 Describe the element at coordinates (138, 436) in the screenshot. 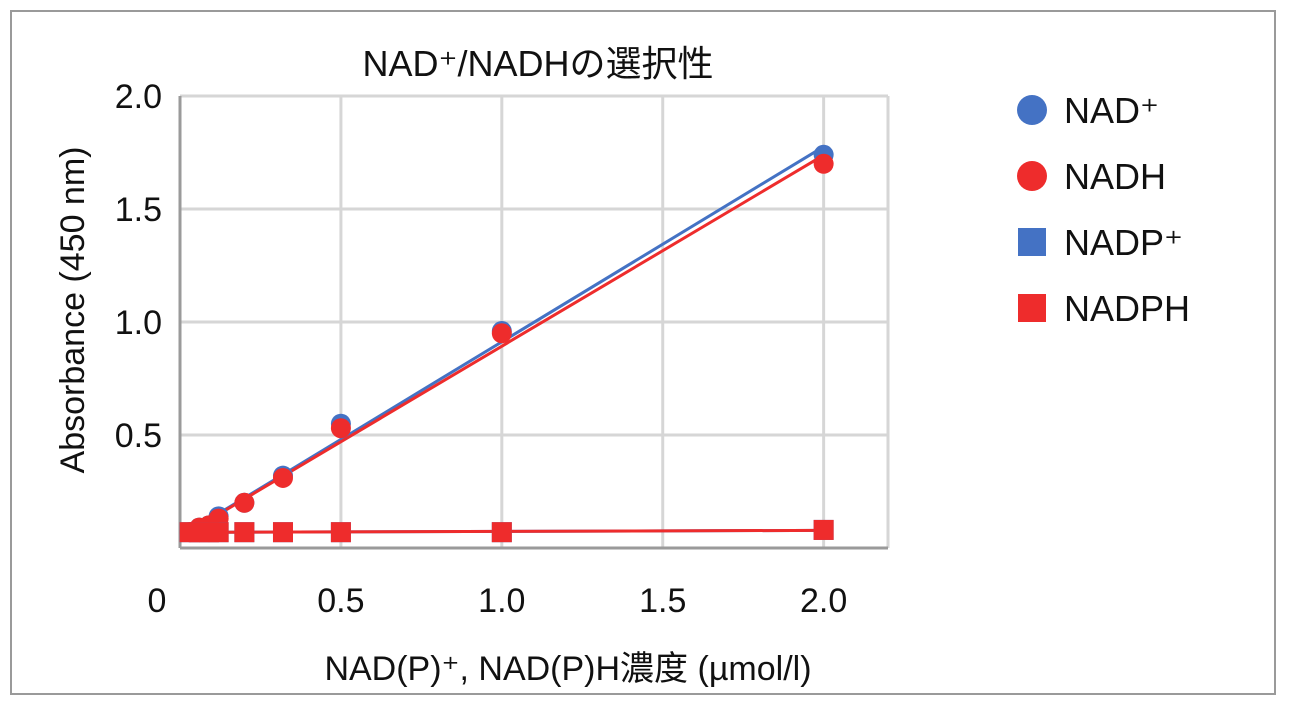

I see `y-tick-label: 0.5` at that location.